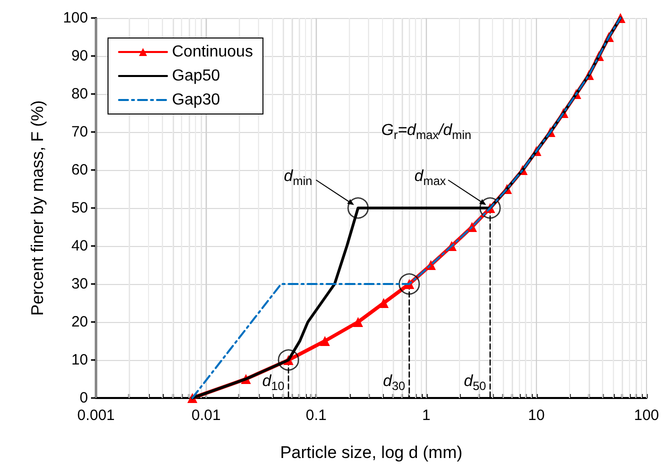 This screenshot has height=470, width=662. I want to click on x-axis-title: Particle size, log d (mm), so click(371, 452).